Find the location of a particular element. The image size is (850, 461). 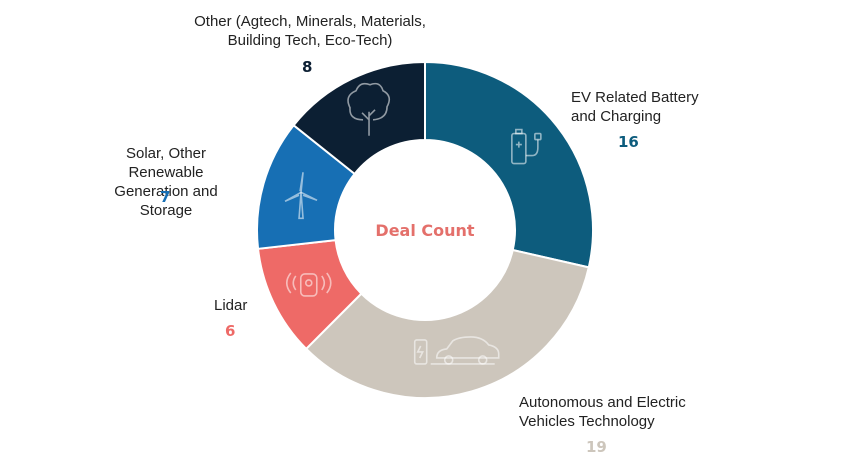

count-autonomous-ev-tech: 19 is located at coordinates (596, 447).